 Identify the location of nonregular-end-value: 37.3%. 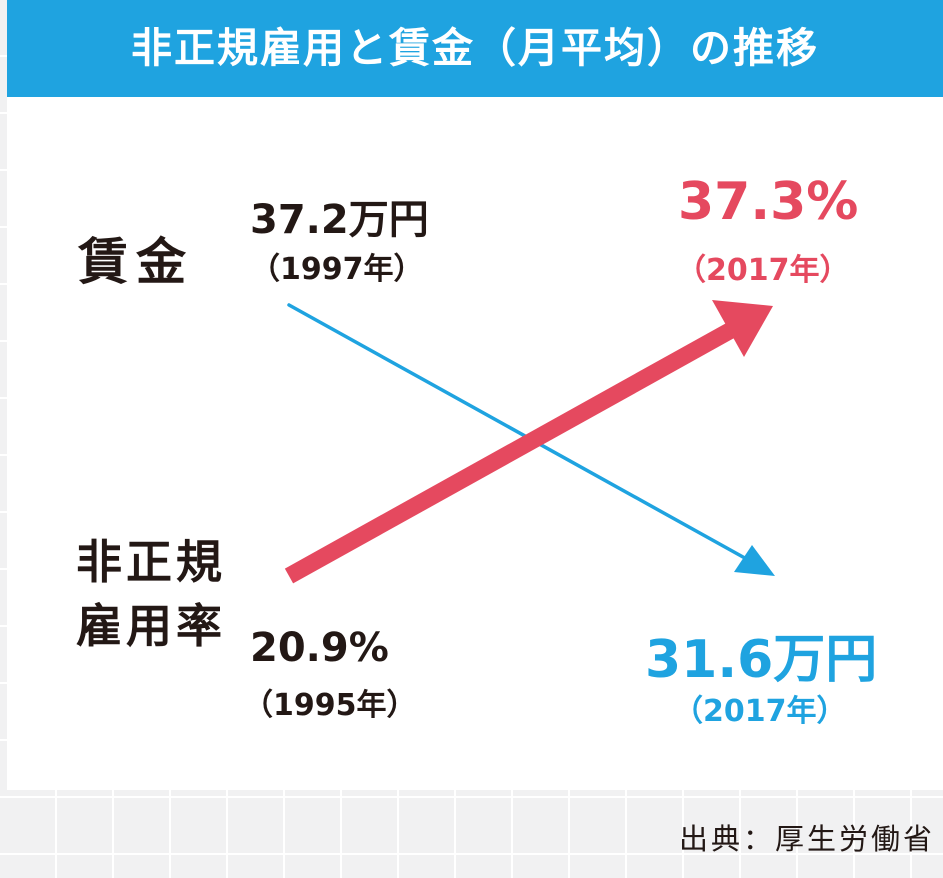
(768, 202).